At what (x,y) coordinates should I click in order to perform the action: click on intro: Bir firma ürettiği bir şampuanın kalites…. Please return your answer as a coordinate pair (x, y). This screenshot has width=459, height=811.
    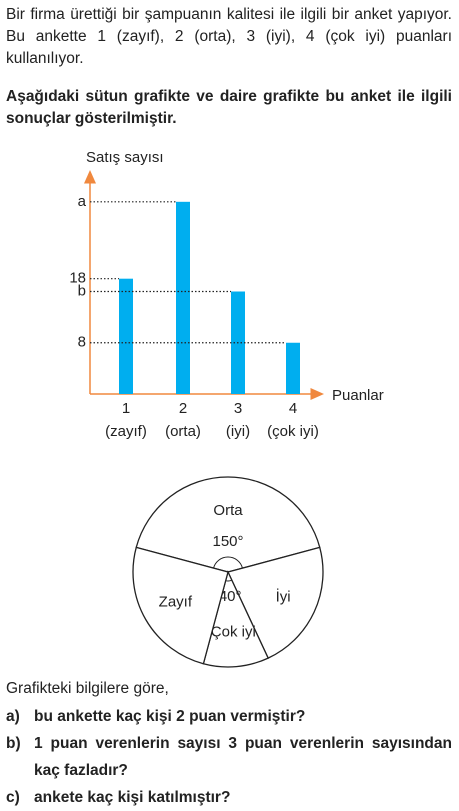
    Looking at the image, I should click on (229, 36).